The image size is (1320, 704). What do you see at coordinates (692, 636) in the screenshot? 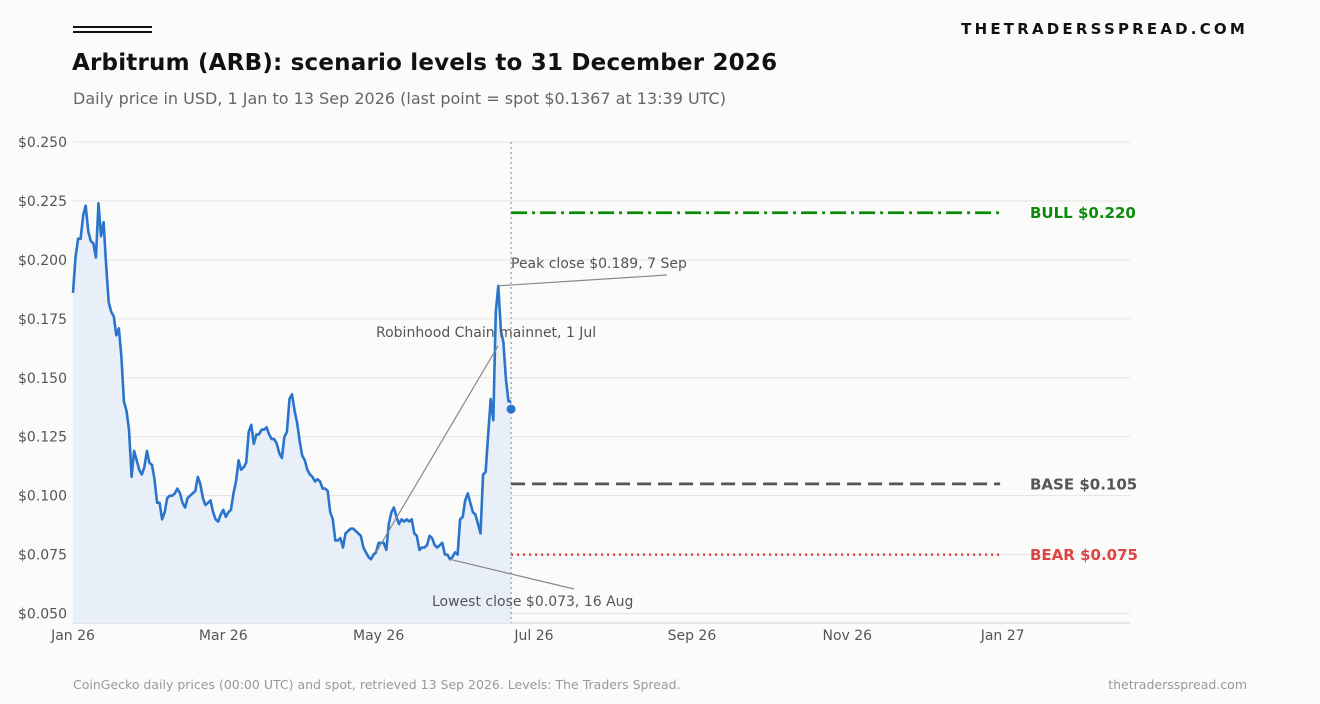
I see `x-tick-label: Sep 26` at bounding box center [692, 636].